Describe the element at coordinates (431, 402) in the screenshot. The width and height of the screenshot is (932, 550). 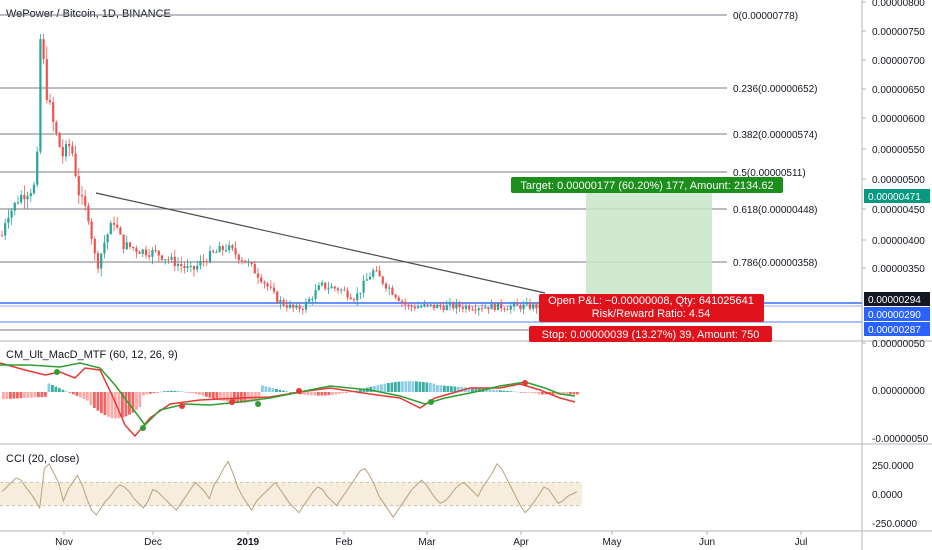
I see `macd-cross-dot` at that location.